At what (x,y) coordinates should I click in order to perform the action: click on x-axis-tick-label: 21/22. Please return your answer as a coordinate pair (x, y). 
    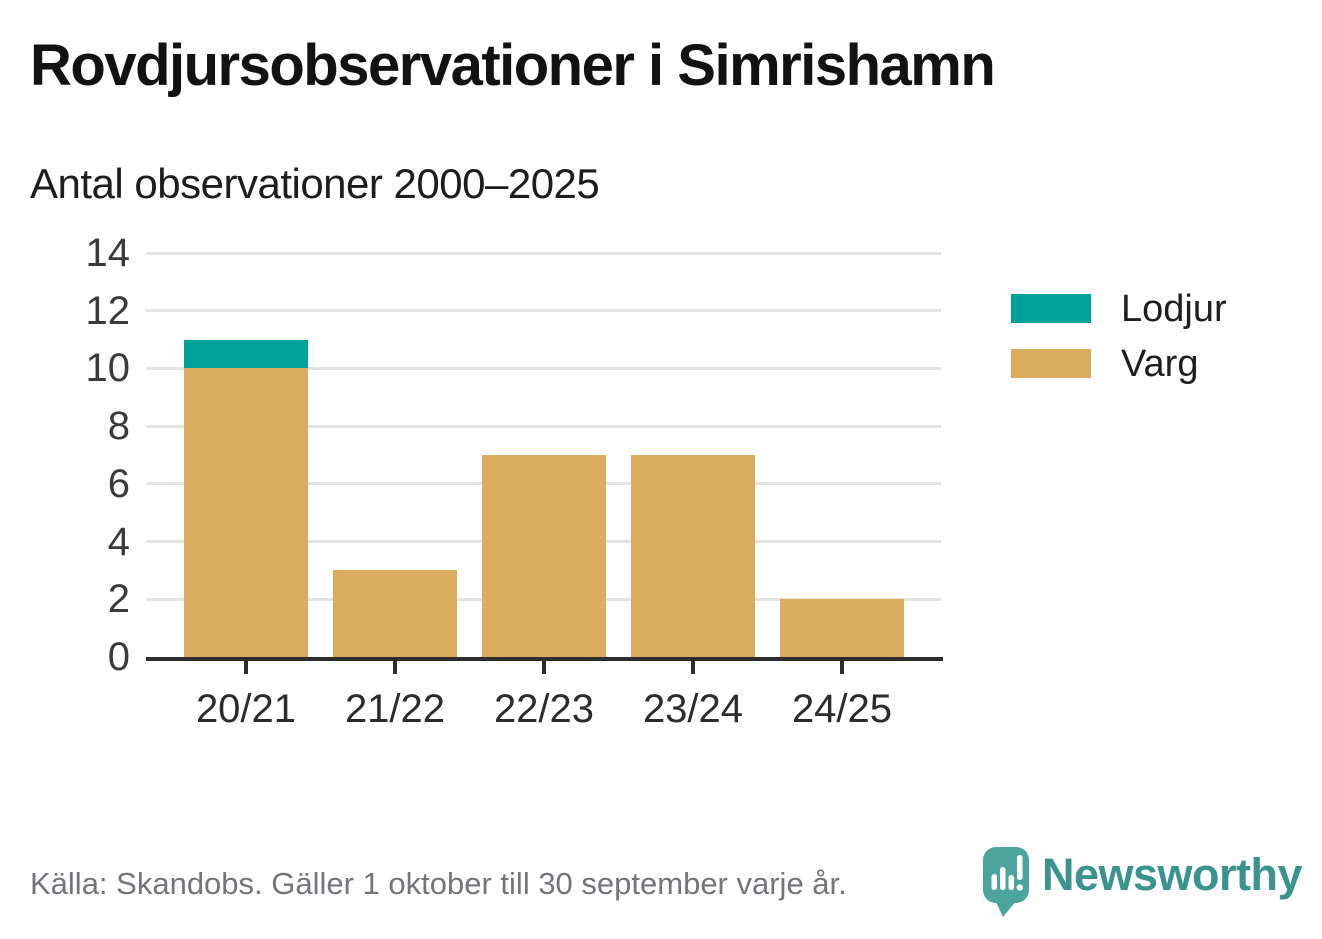
    Looking at the image, I should click on (395, 709).